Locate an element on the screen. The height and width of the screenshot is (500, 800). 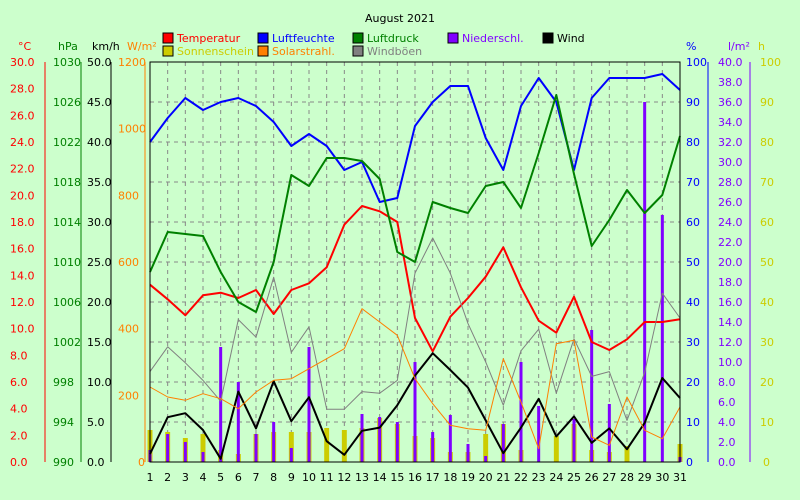
y-tick-label-temp: 10.0 is located at coordinates (22, 329).